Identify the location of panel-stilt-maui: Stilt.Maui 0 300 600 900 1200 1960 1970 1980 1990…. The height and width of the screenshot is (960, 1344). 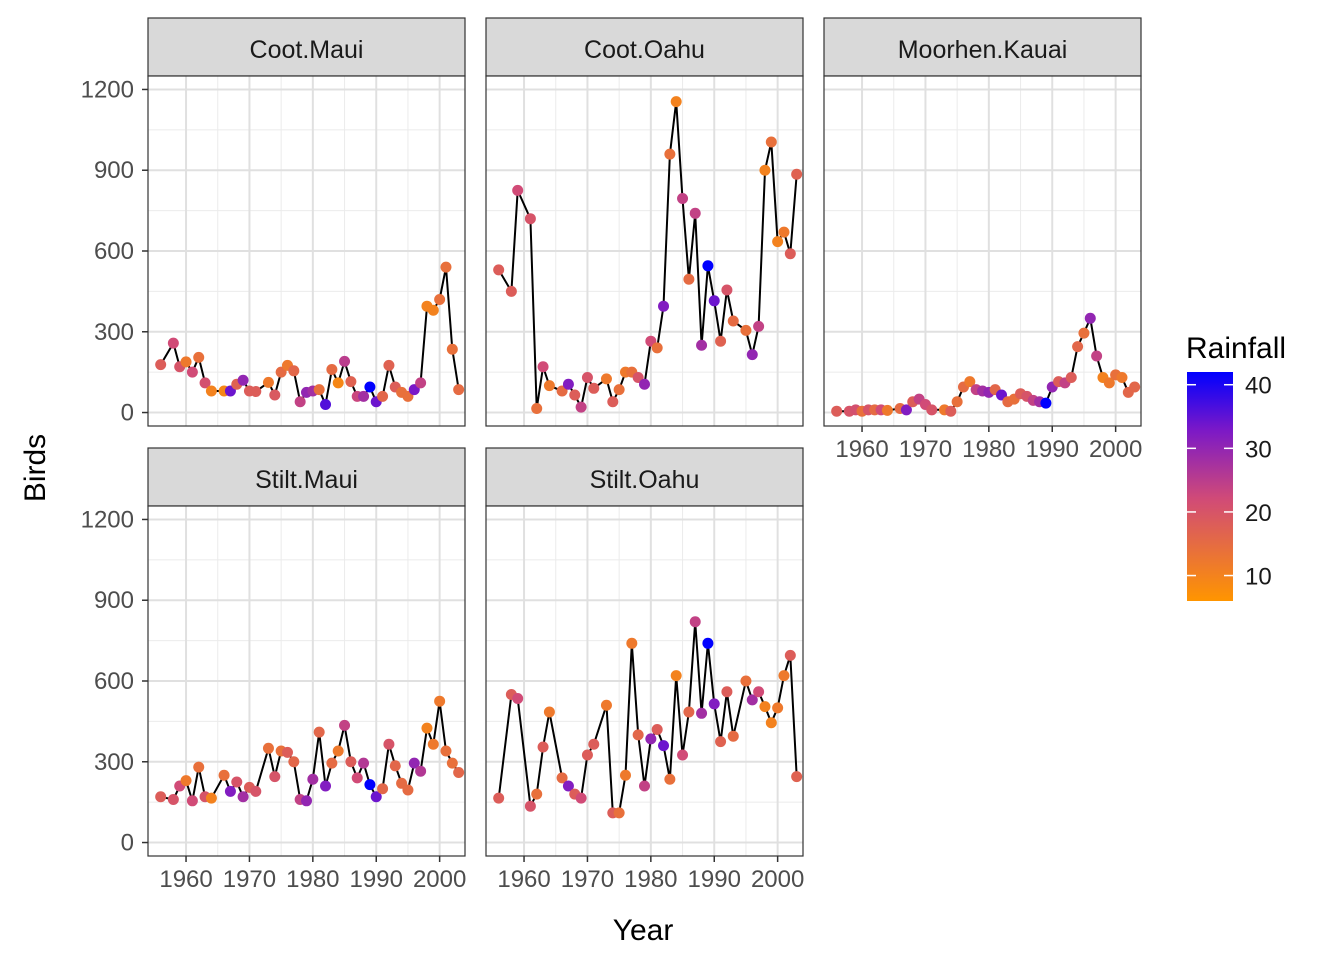
(273, 670).